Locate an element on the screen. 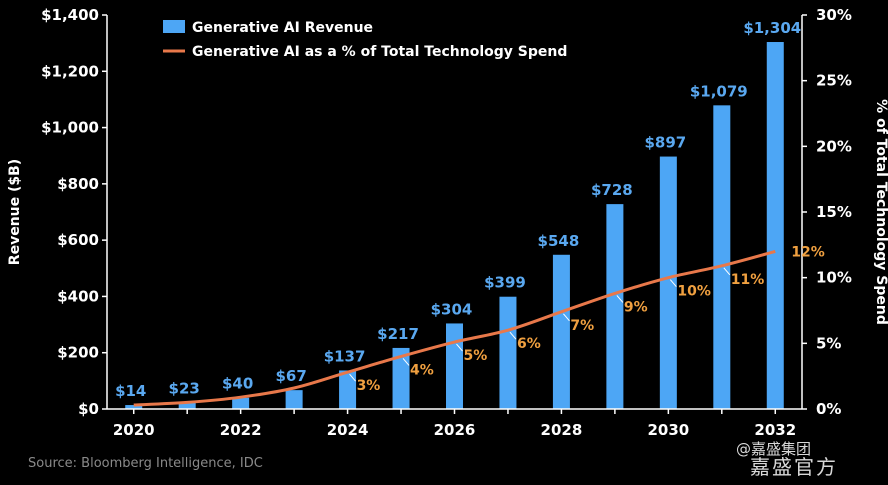  left-axis-title: Revenue ($B) is located at coordinates (15, 212).